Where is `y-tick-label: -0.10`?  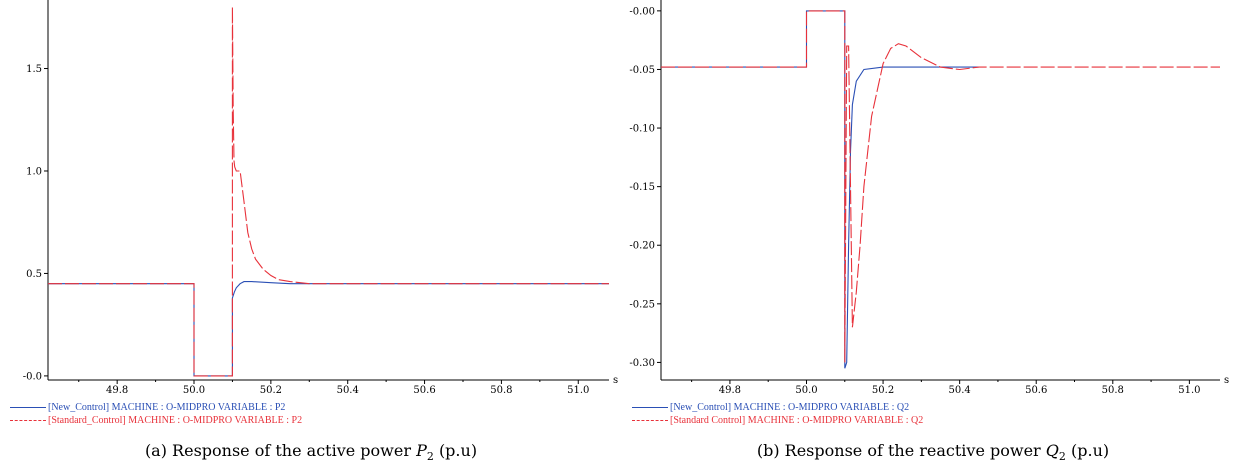
y-tick-label: -0.10 is located at coordinates (642, 129).